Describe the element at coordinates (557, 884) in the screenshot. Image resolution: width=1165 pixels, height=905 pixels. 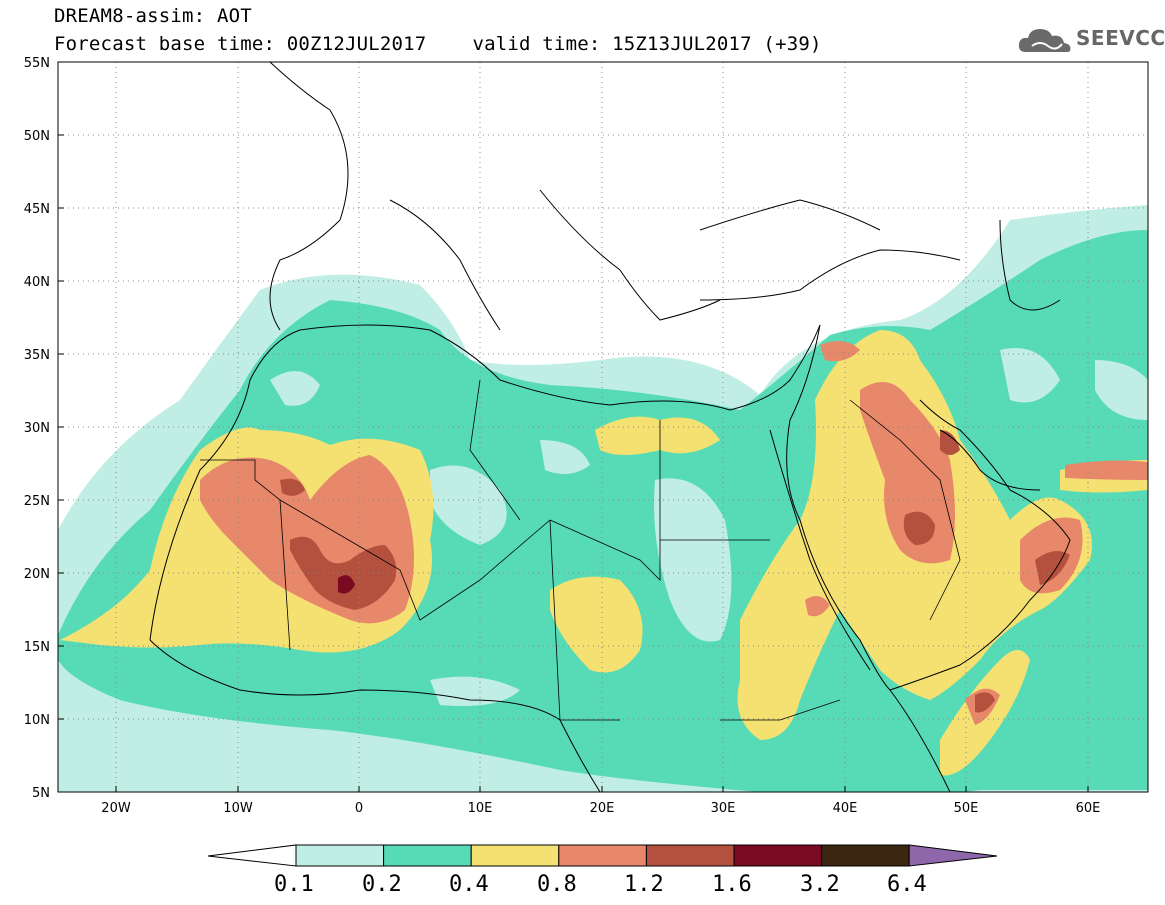
I see `colorbar-label: 0.8` at that location.